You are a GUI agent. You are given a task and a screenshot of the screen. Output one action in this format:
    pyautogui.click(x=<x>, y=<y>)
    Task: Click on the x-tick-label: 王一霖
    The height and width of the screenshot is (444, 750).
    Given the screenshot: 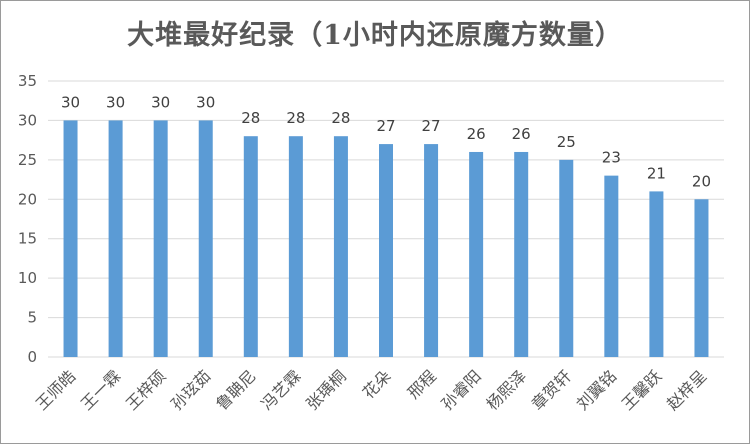 What is the action you would take?
    pyautogui.click(x=100, y=389)
    